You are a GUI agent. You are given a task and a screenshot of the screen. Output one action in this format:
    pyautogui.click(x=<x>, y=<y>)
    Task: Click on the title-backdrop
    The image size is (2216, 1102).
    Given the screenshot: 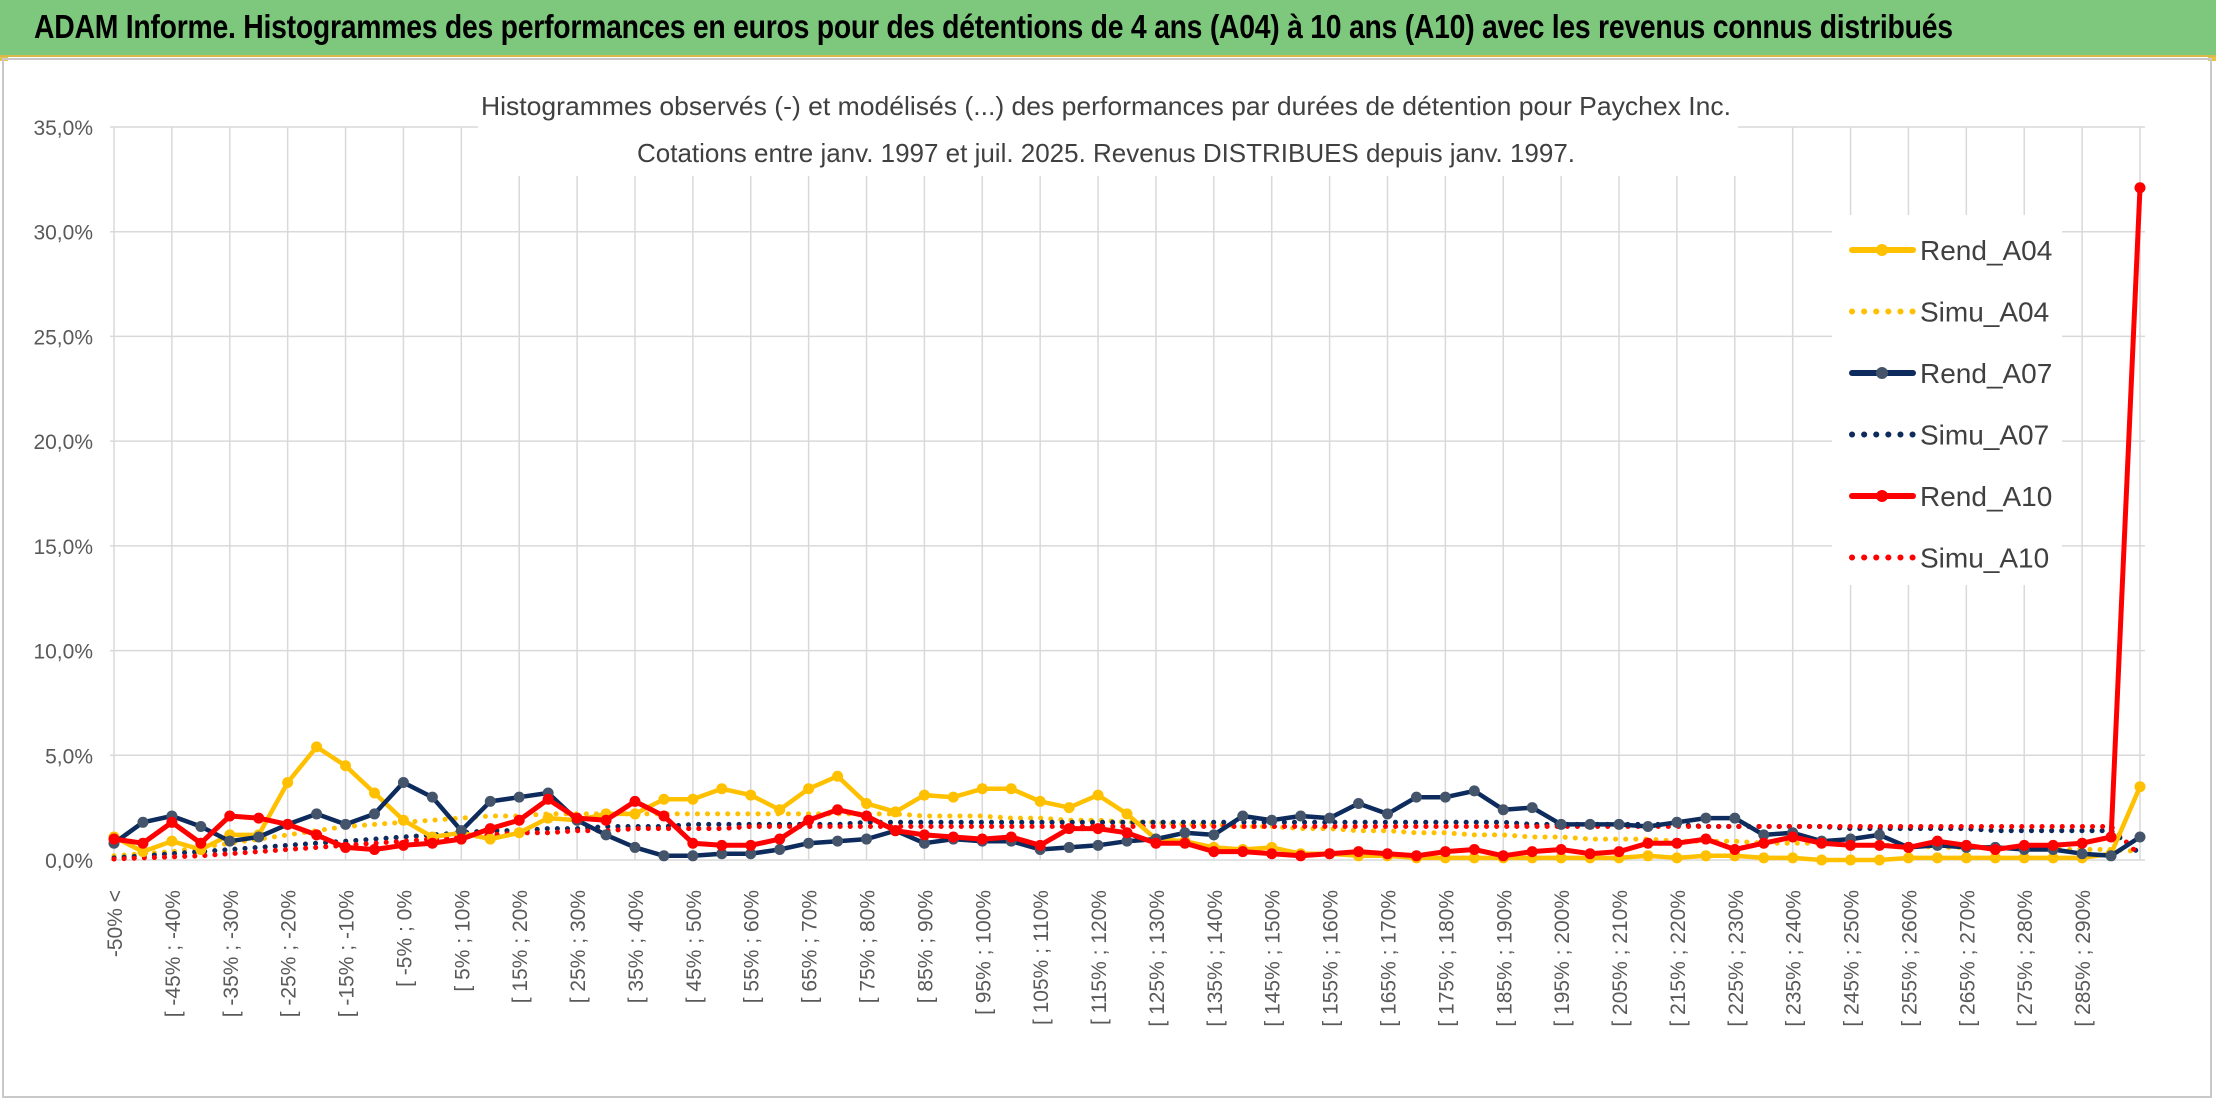 What is the action you would take?
    pyautogui.click(x=1108, y=130)
    